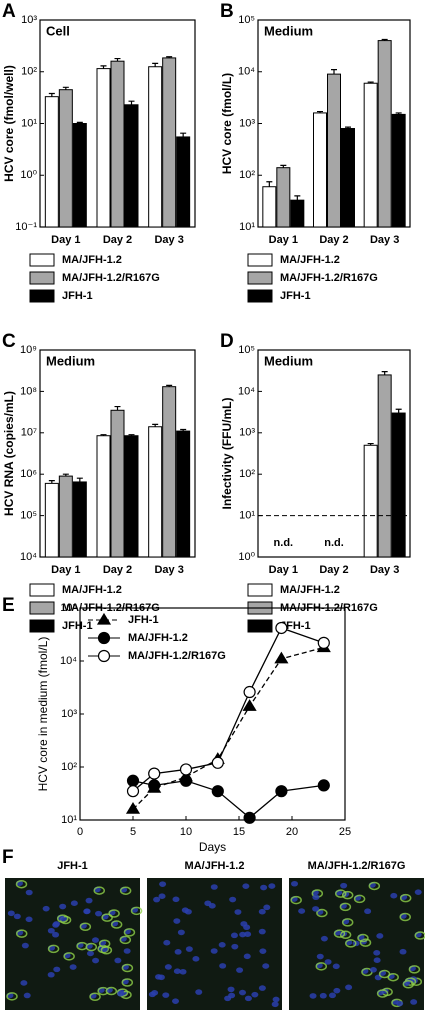  I want to click on y-tick-label: 10⁵, so click(28, 516).